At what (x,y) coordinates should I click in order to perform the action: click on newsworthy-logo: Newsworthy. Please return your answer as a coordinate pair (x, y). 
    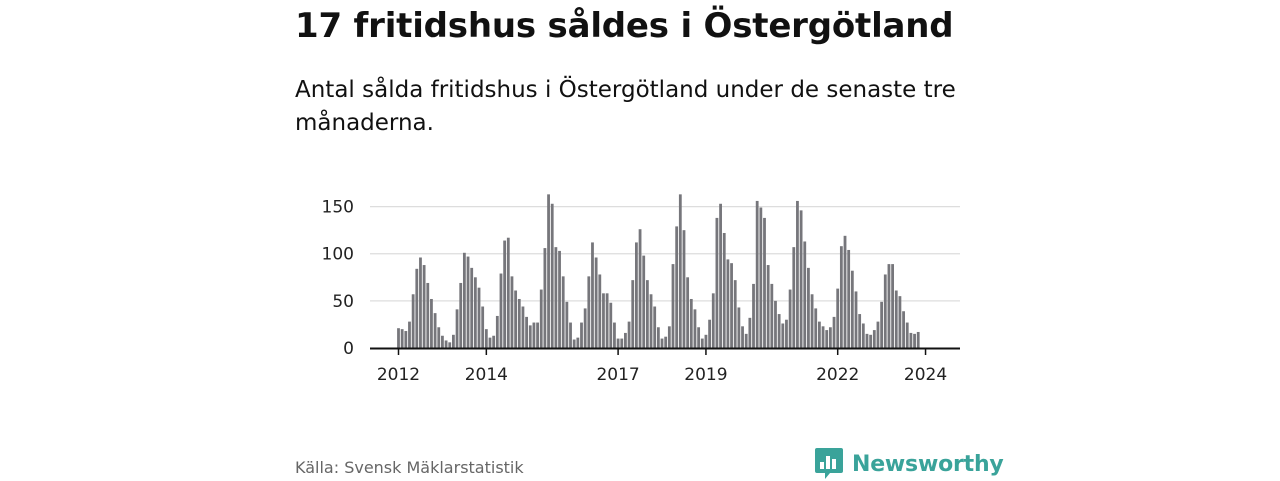
    Looking at the image, I should click on (909, 464).